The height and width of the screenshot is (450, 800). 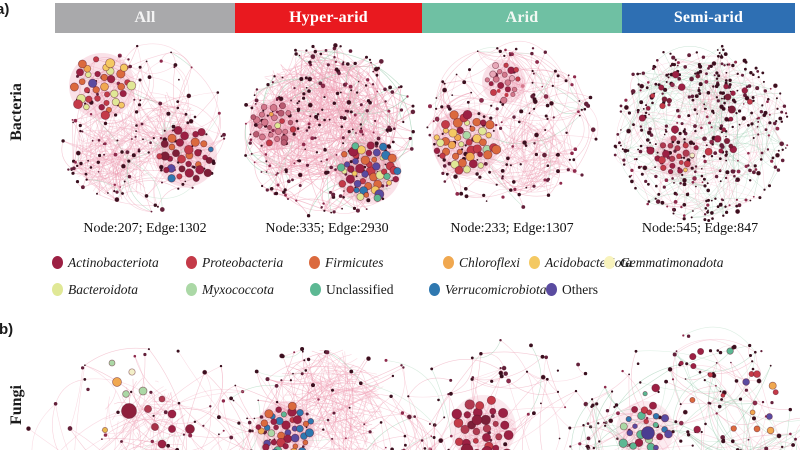 What do you see at coordinates (448, 262) in the screenshot?
I see `chloroflexi-dot-icon` at bounding box center [448, 262].